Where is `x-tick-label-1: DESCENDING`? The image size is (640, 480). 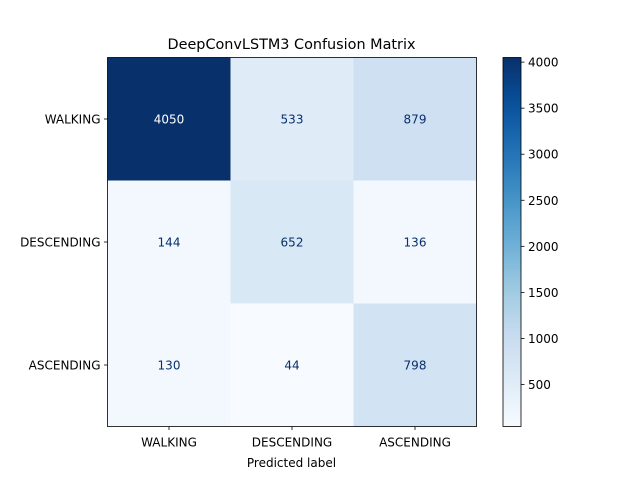
x-tick-label-1: DESCENDING is located at coordinates (292, 443).